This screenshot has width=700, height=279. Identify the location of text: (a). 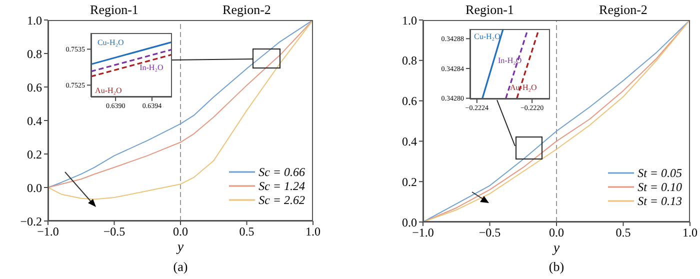
(180, 267).